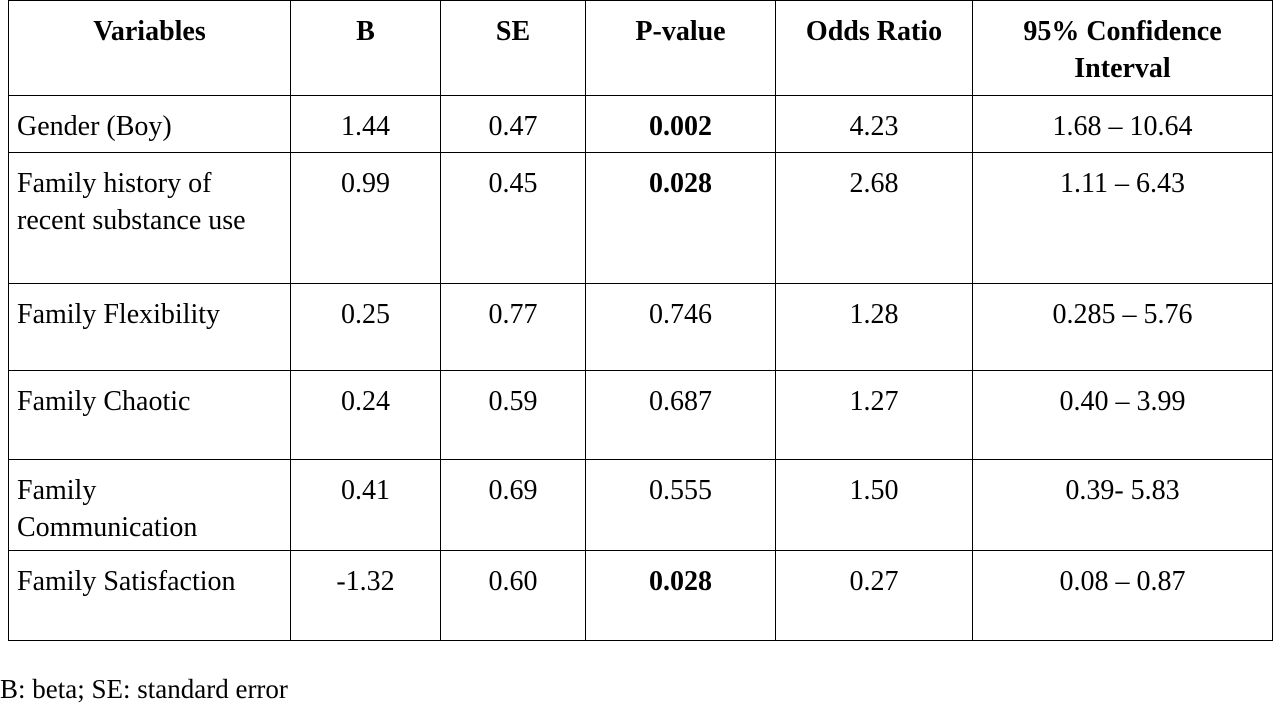 The image size is (1280, 711). Describe the element at coordinates (680, 415) in the screenshot. I see `table-cell: 0.687` at that location.